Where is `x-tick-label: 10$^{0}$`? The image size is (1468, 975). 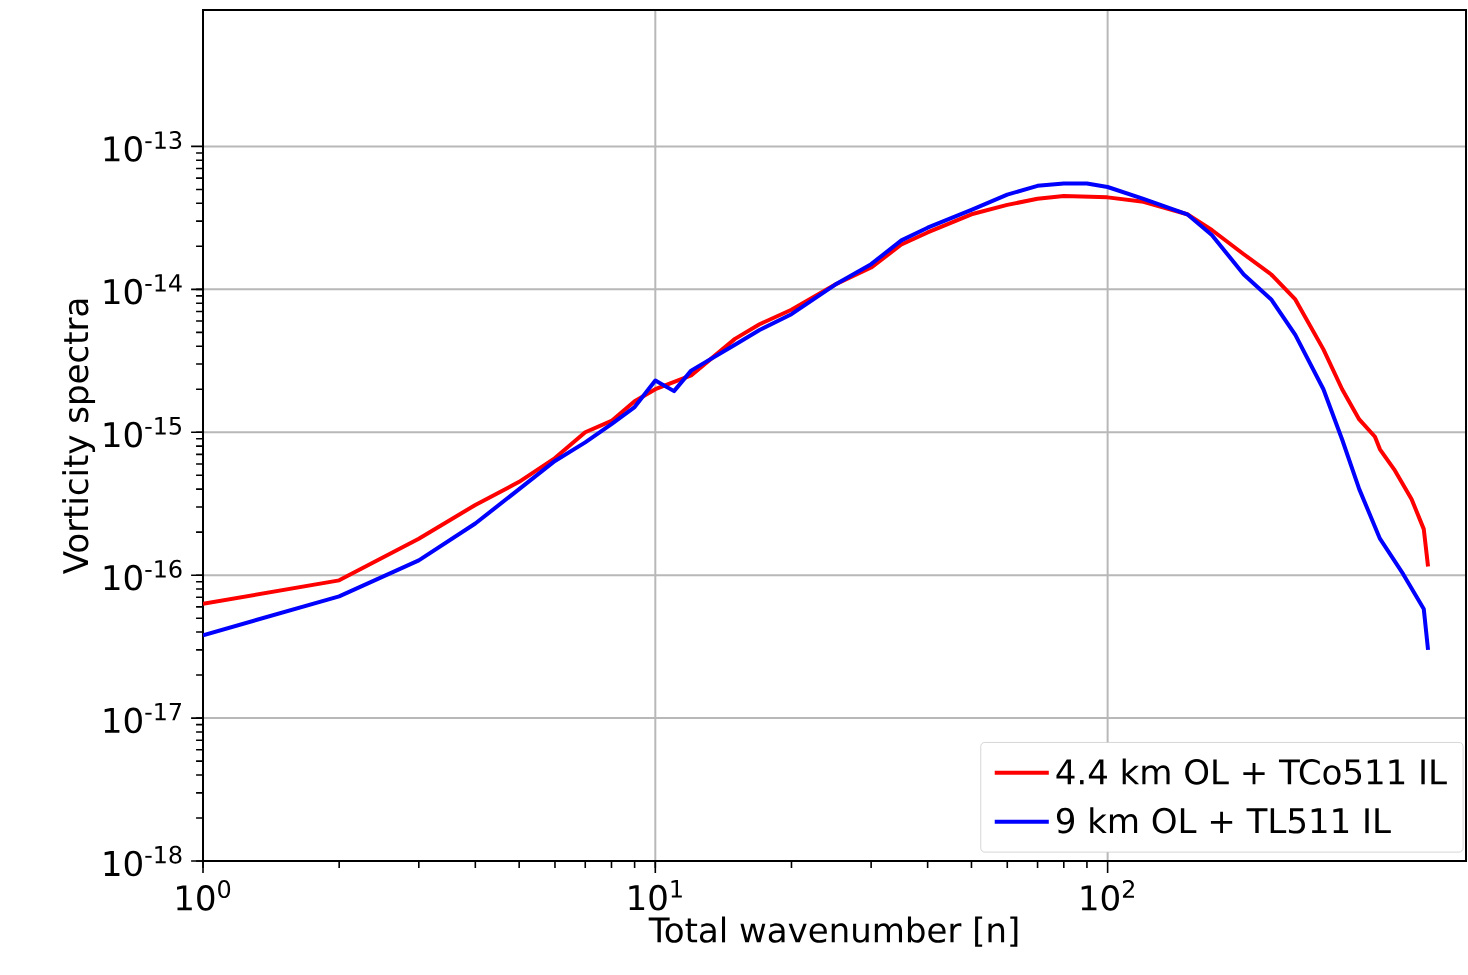
x-tick-label: 10$^{0}$ is located at coordinates (204, 895).